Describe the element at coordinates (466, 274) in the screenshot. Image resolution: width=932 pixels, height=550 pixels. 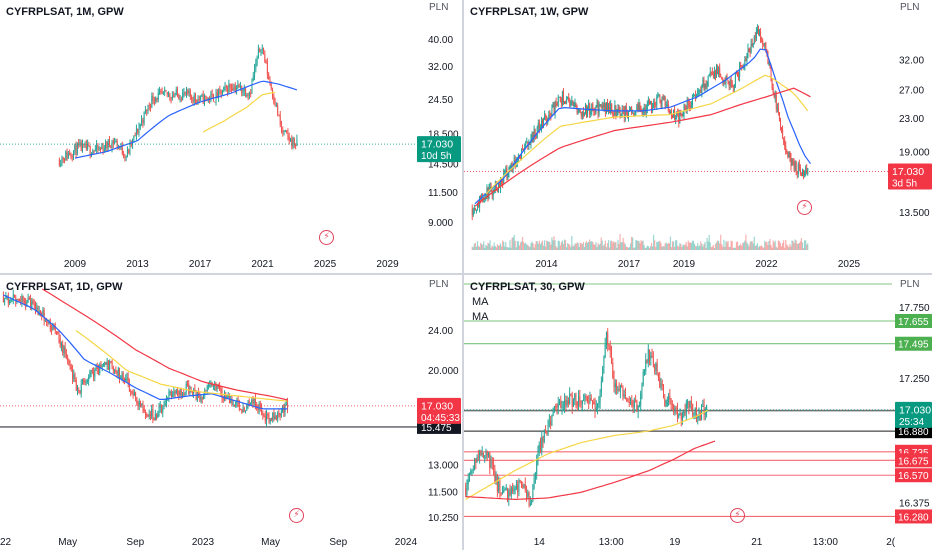
I see `panel-divider-horizontal` at that location.